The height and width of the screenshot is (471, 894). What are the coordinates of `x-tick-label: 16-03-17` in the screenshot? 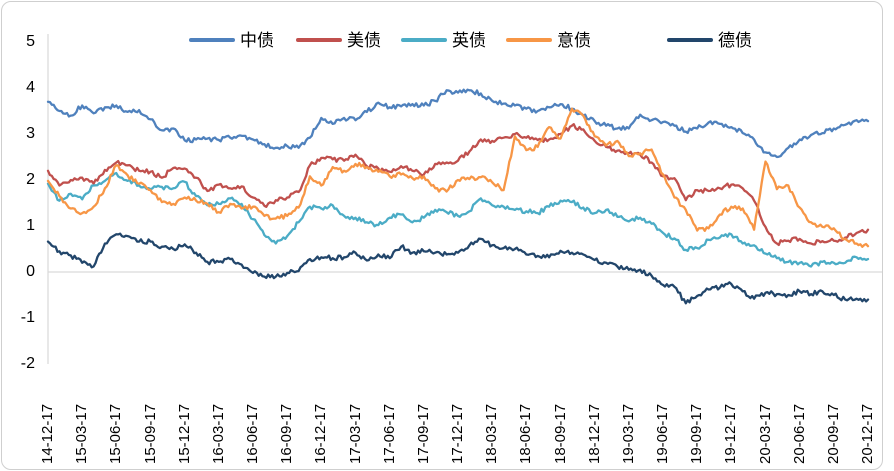 It's located at (218, 433).